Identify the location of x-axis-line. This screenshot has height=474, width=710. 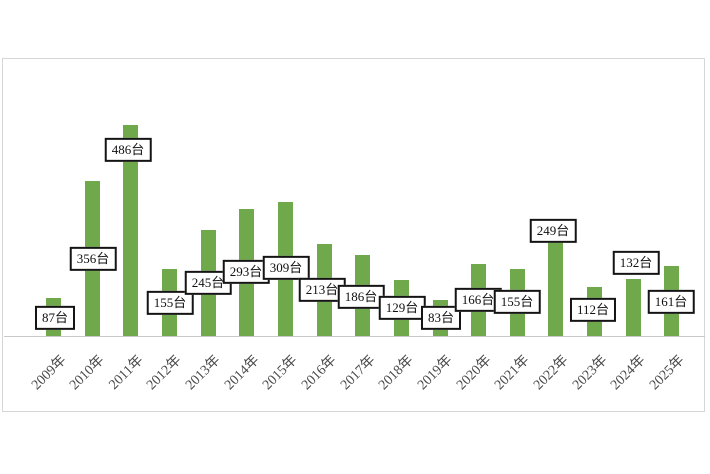
(354, 336).